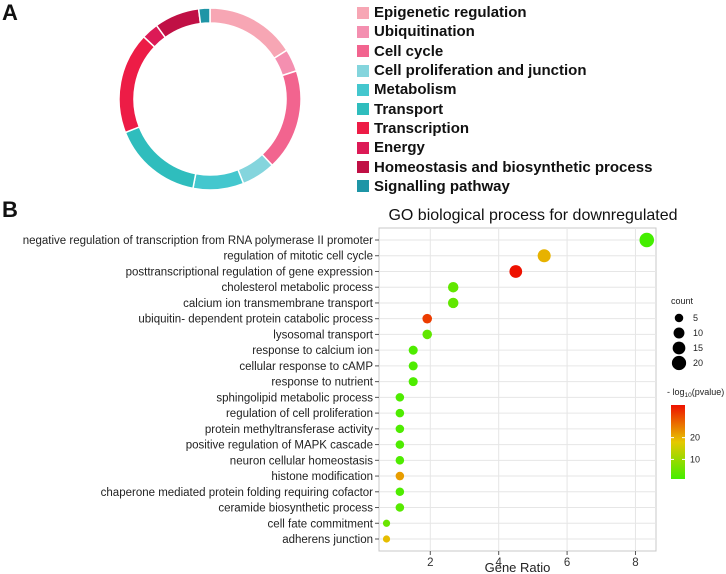 The image size is (726, 574). What do you see at coordinates (567, 563) in the screenshot?
I see `x-tick-label: 6` at bounding box center [567, 563].